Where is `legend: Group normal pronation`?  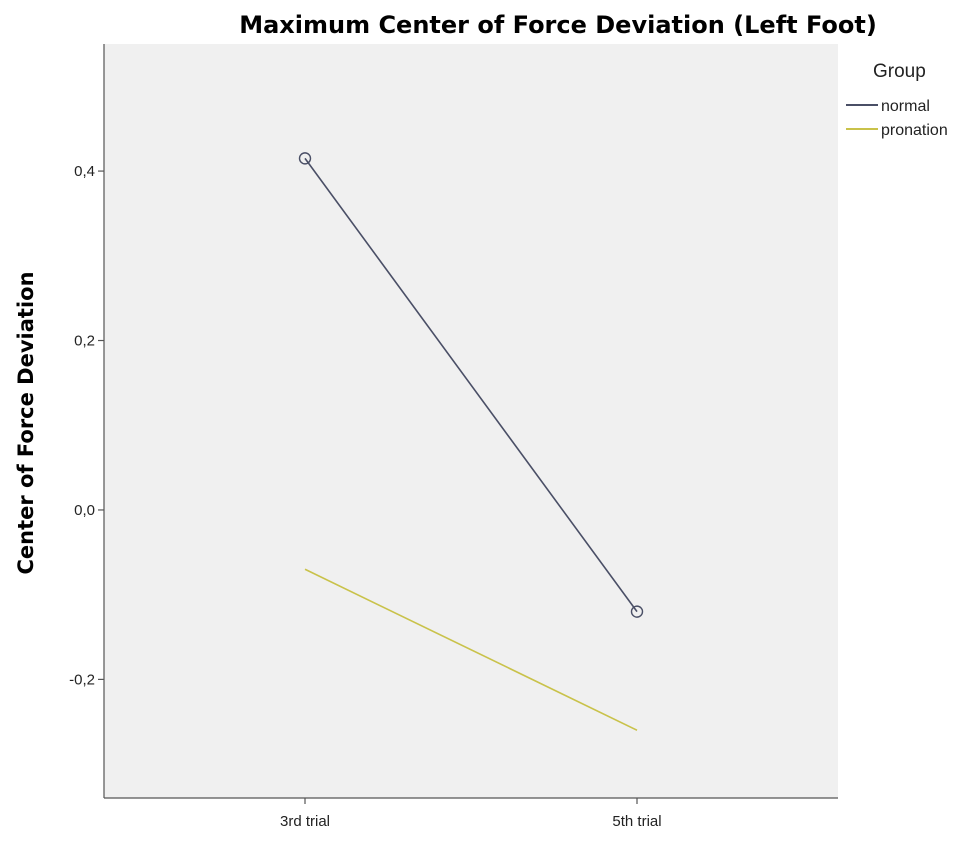
legend: Group normal pronation is located at coordinates (897, 100).